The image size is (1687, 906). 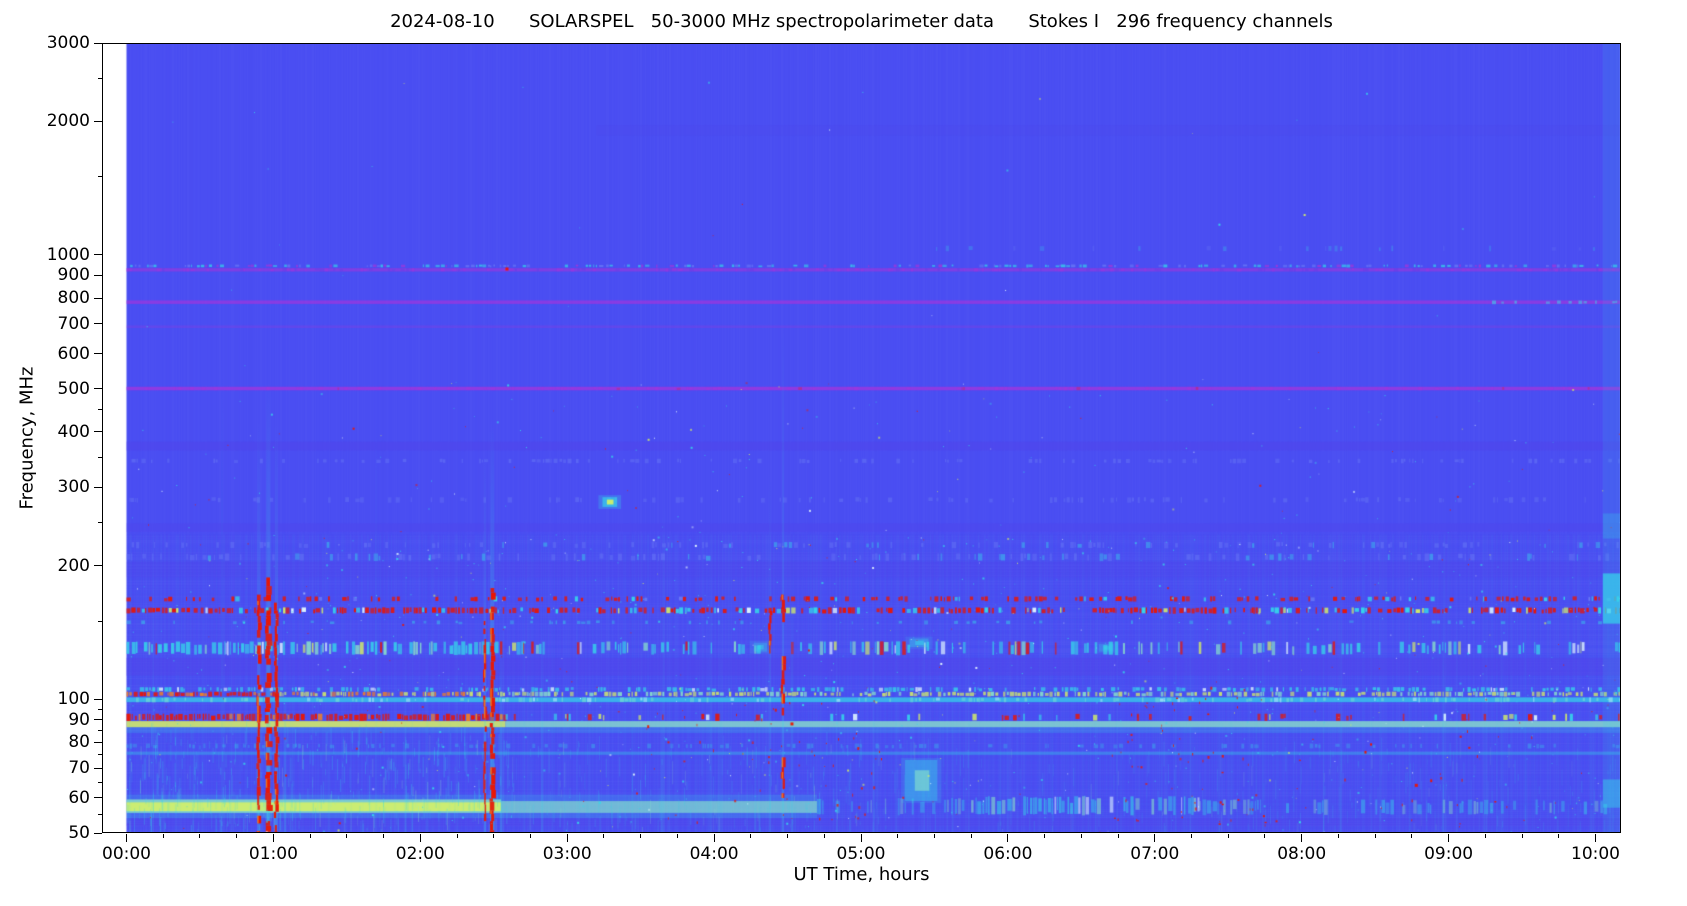 I want to click on y-tick-label: 300, so click(x=73, y=487).